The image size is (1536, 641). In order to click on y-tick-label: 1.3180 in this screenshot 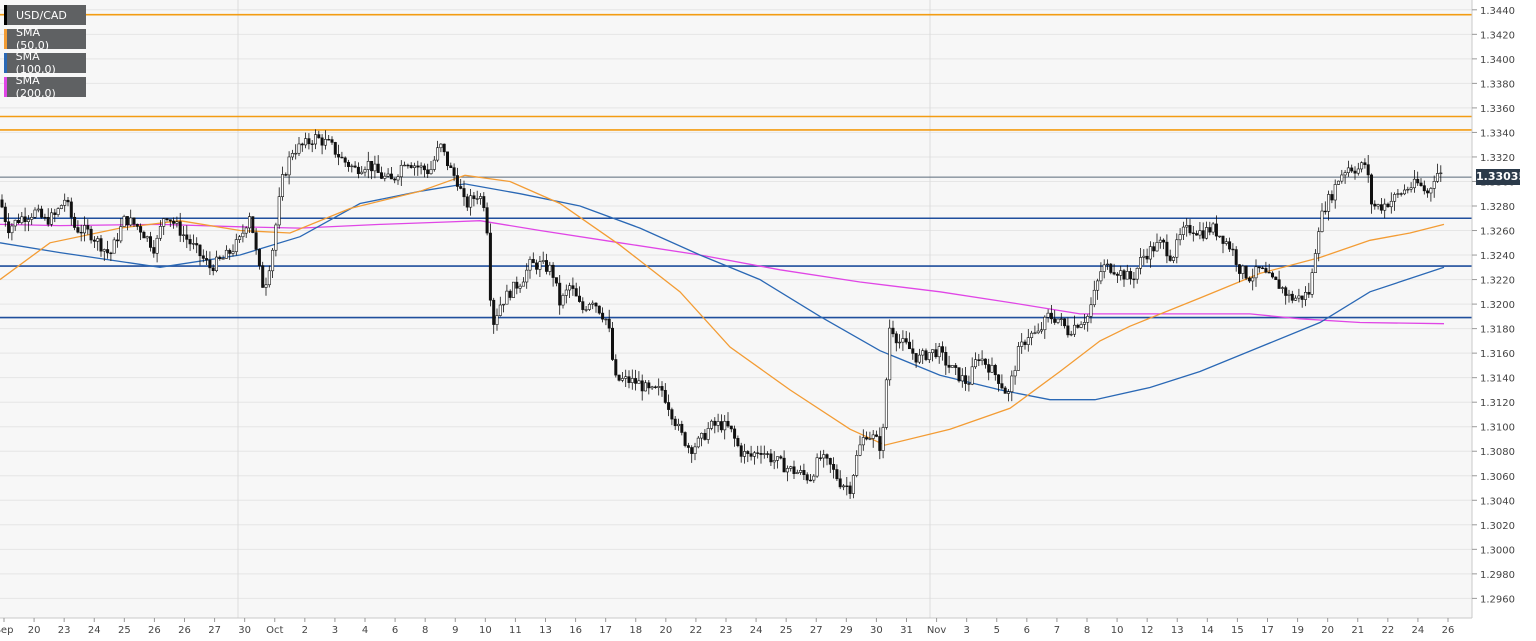, I will do `click(1497, 330)`.